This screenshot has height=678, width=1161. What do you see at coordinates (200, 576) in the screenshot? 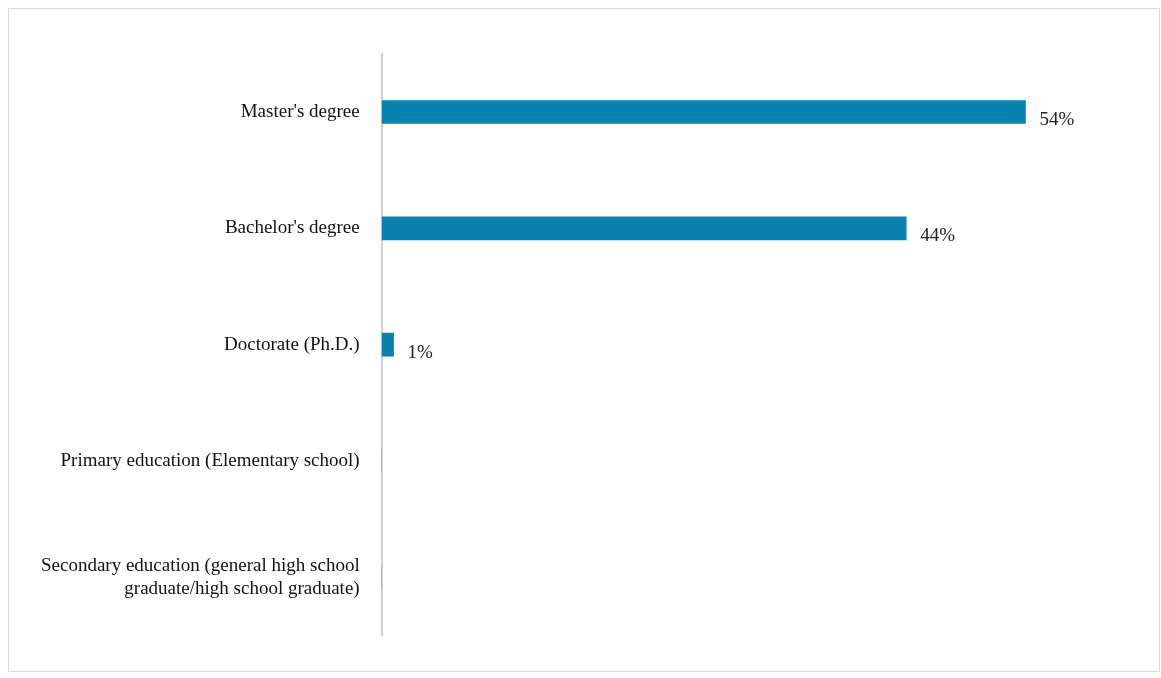
I see `y-tick-label: Secondary education (general high school graduate/high school graduate)` at bounding box center [200, 576].